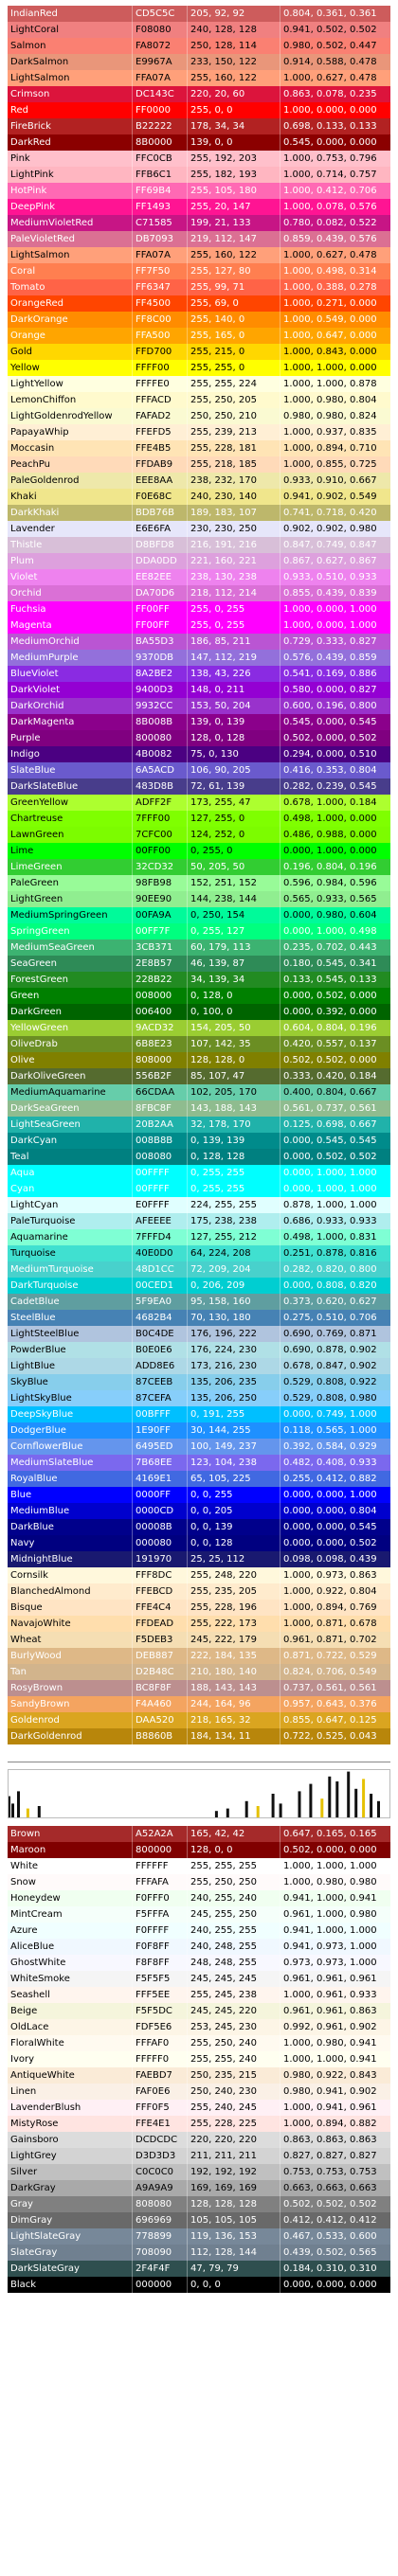 The image size is (398, 2576). I want to click on hex-value: 8FBC8F, so click(160, 1108).